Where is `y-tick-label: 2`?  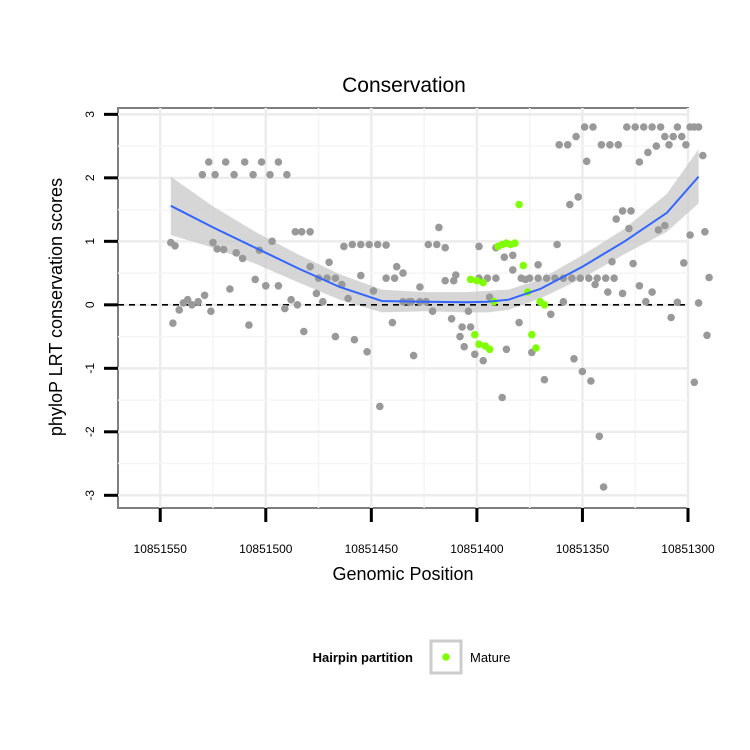 y-tick-label: 2 is located at coordinates (90, 177).